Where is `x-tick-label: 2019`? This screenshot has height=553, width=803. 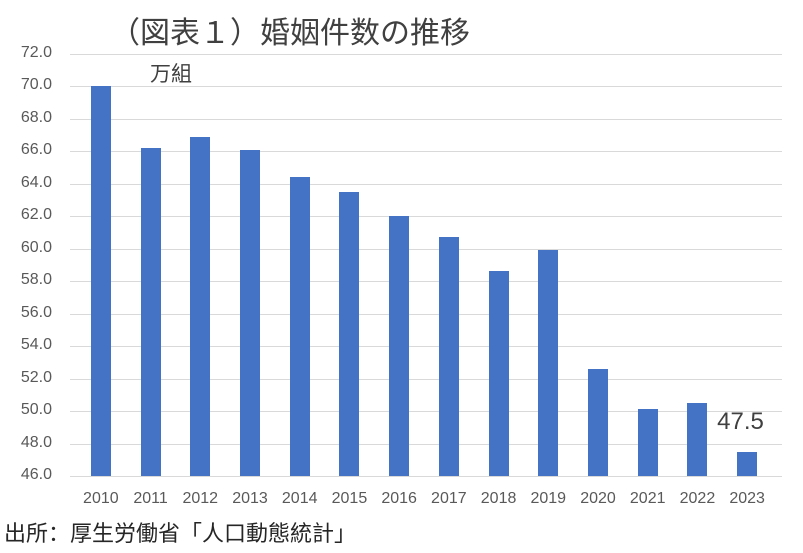 x-tick-label: 2019 is located at coordinates (548, 498).